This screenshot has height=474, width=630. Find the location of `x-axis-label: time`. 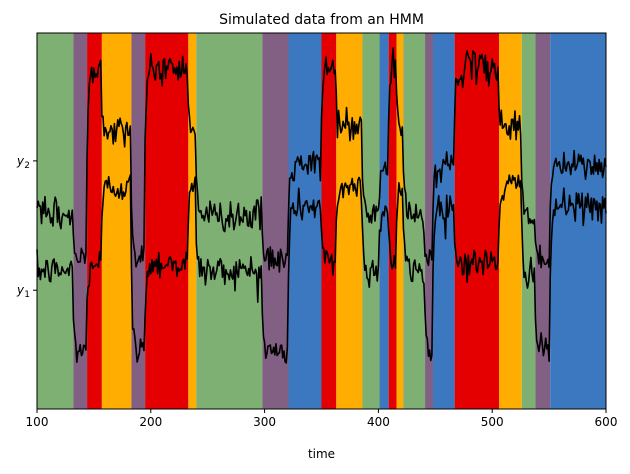

x-axis-label: time is located at coordinates (321, 454).